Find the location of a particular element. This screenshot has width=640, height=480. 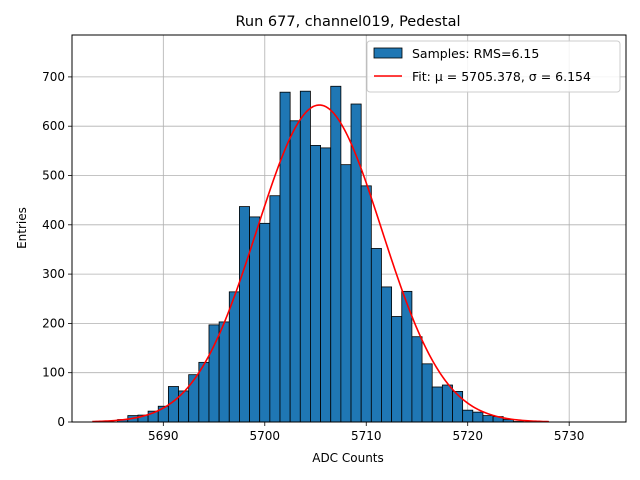

x-tick-label: 5710 is located at coordinates (366, 436).